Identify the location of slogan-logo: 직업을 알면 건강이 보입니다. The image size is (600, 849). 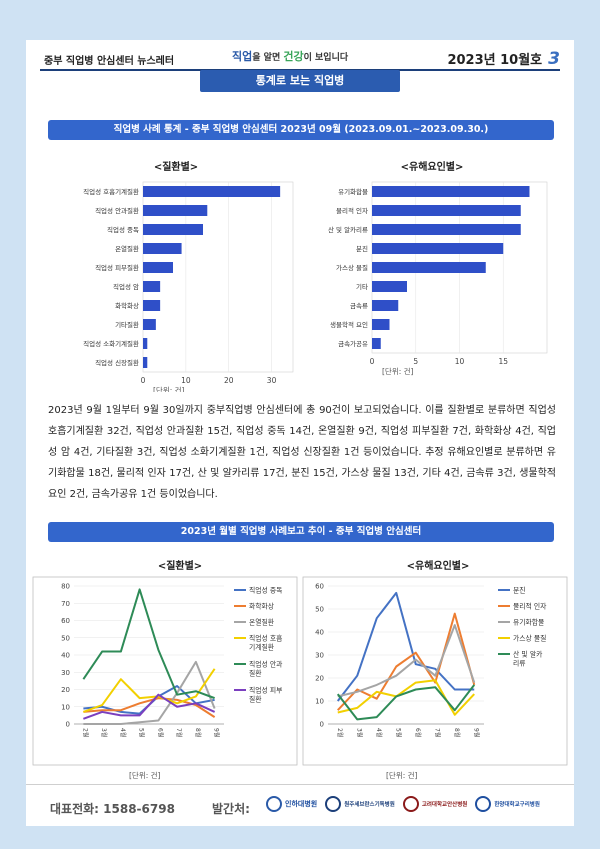
(290, 56).